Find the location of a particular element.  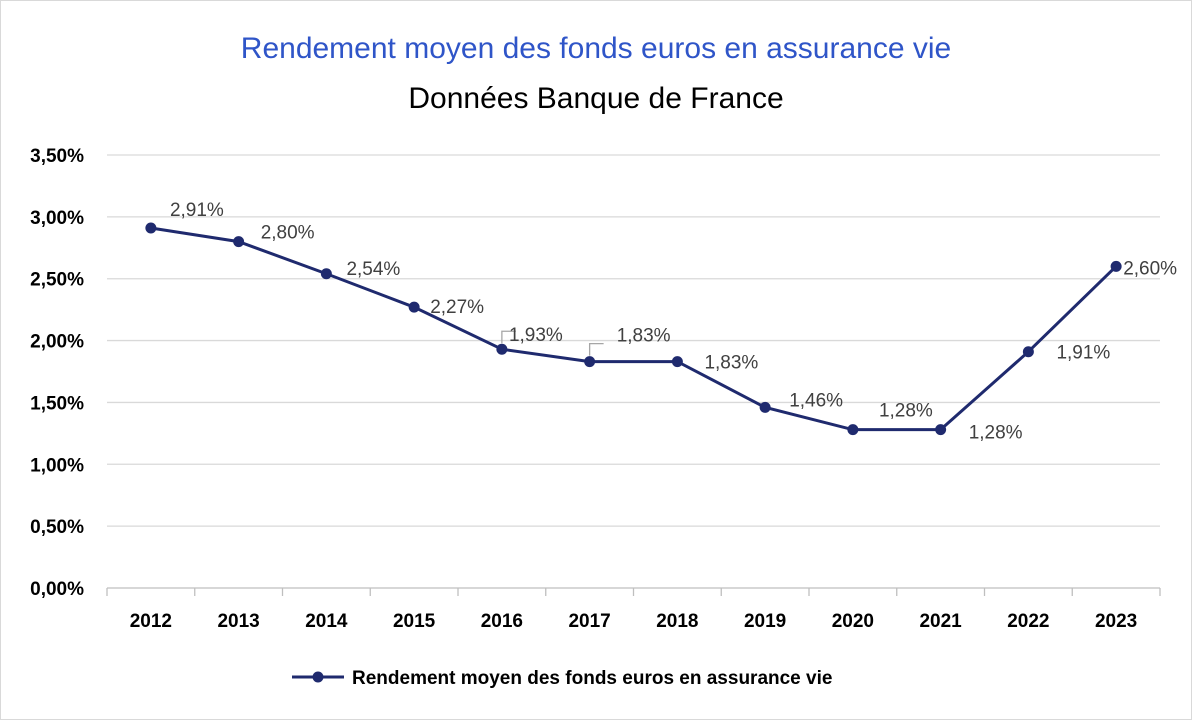

data-label: 2,80% is located at coordinates (288, 233).